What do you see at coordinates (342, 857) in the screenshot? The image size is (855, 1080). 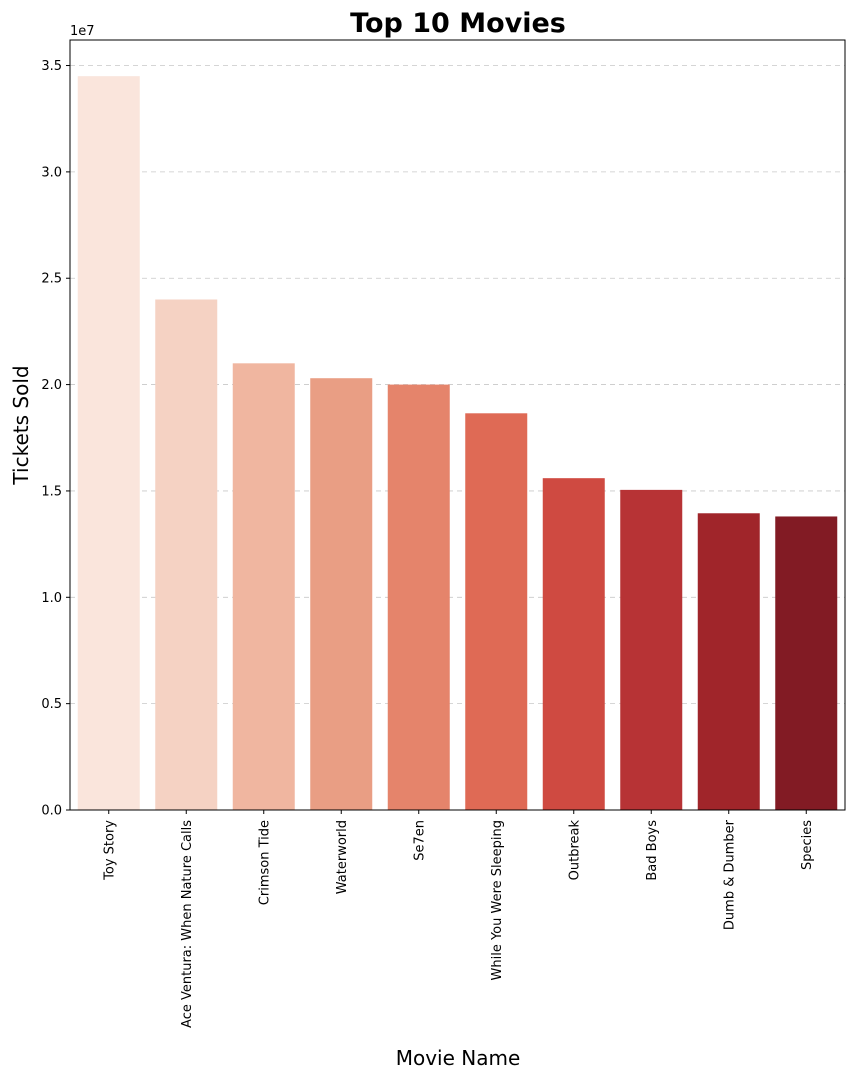 I see `x-tick-label: Waterworld` at bounding box center [342, 857].